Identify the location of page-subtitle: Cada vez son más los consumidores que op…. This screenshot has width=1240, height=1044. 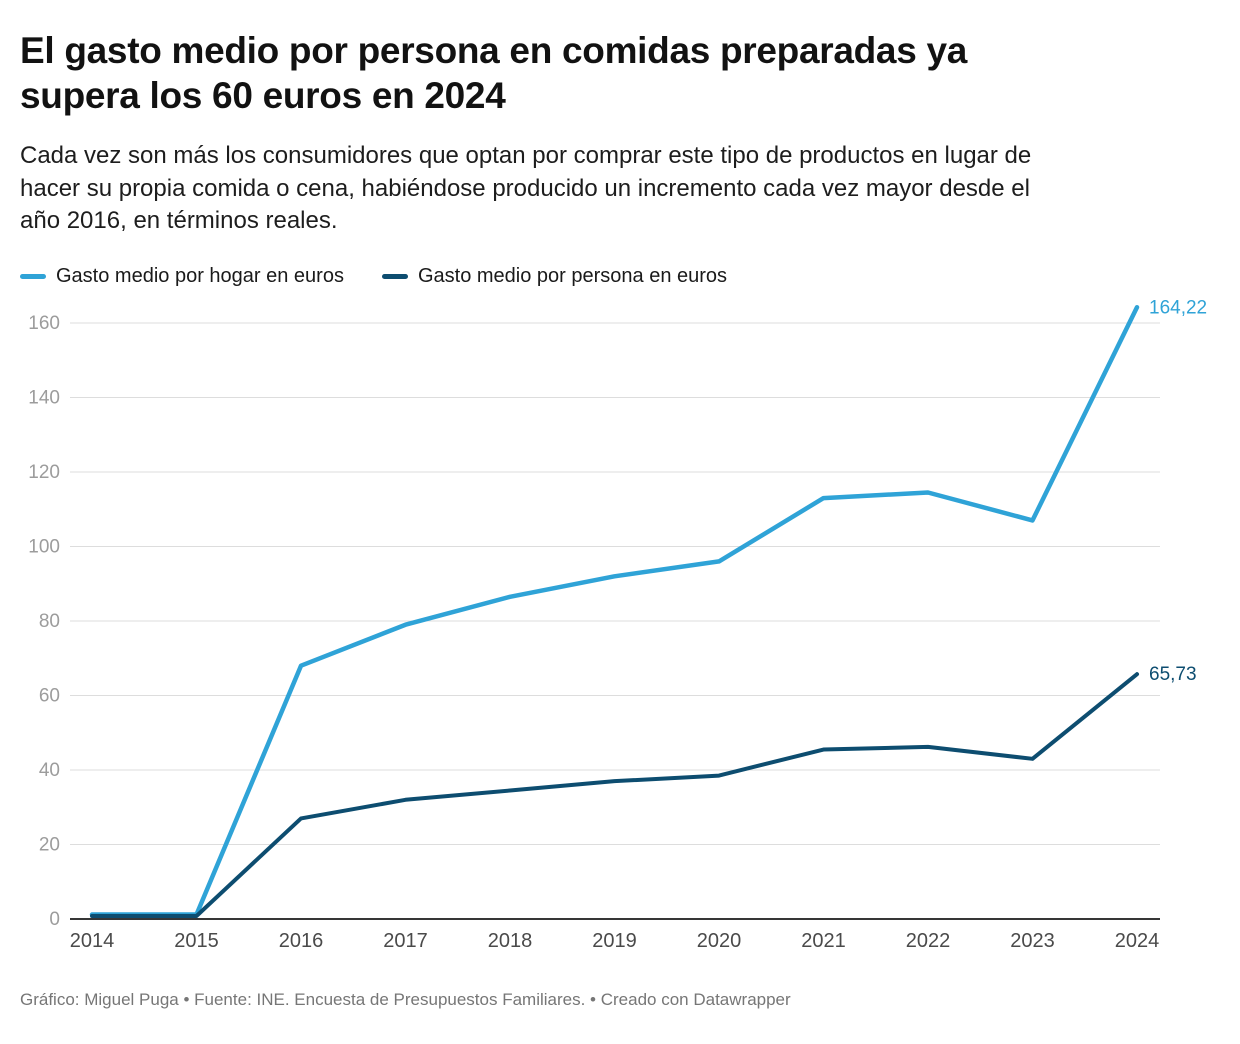
(526, 188).